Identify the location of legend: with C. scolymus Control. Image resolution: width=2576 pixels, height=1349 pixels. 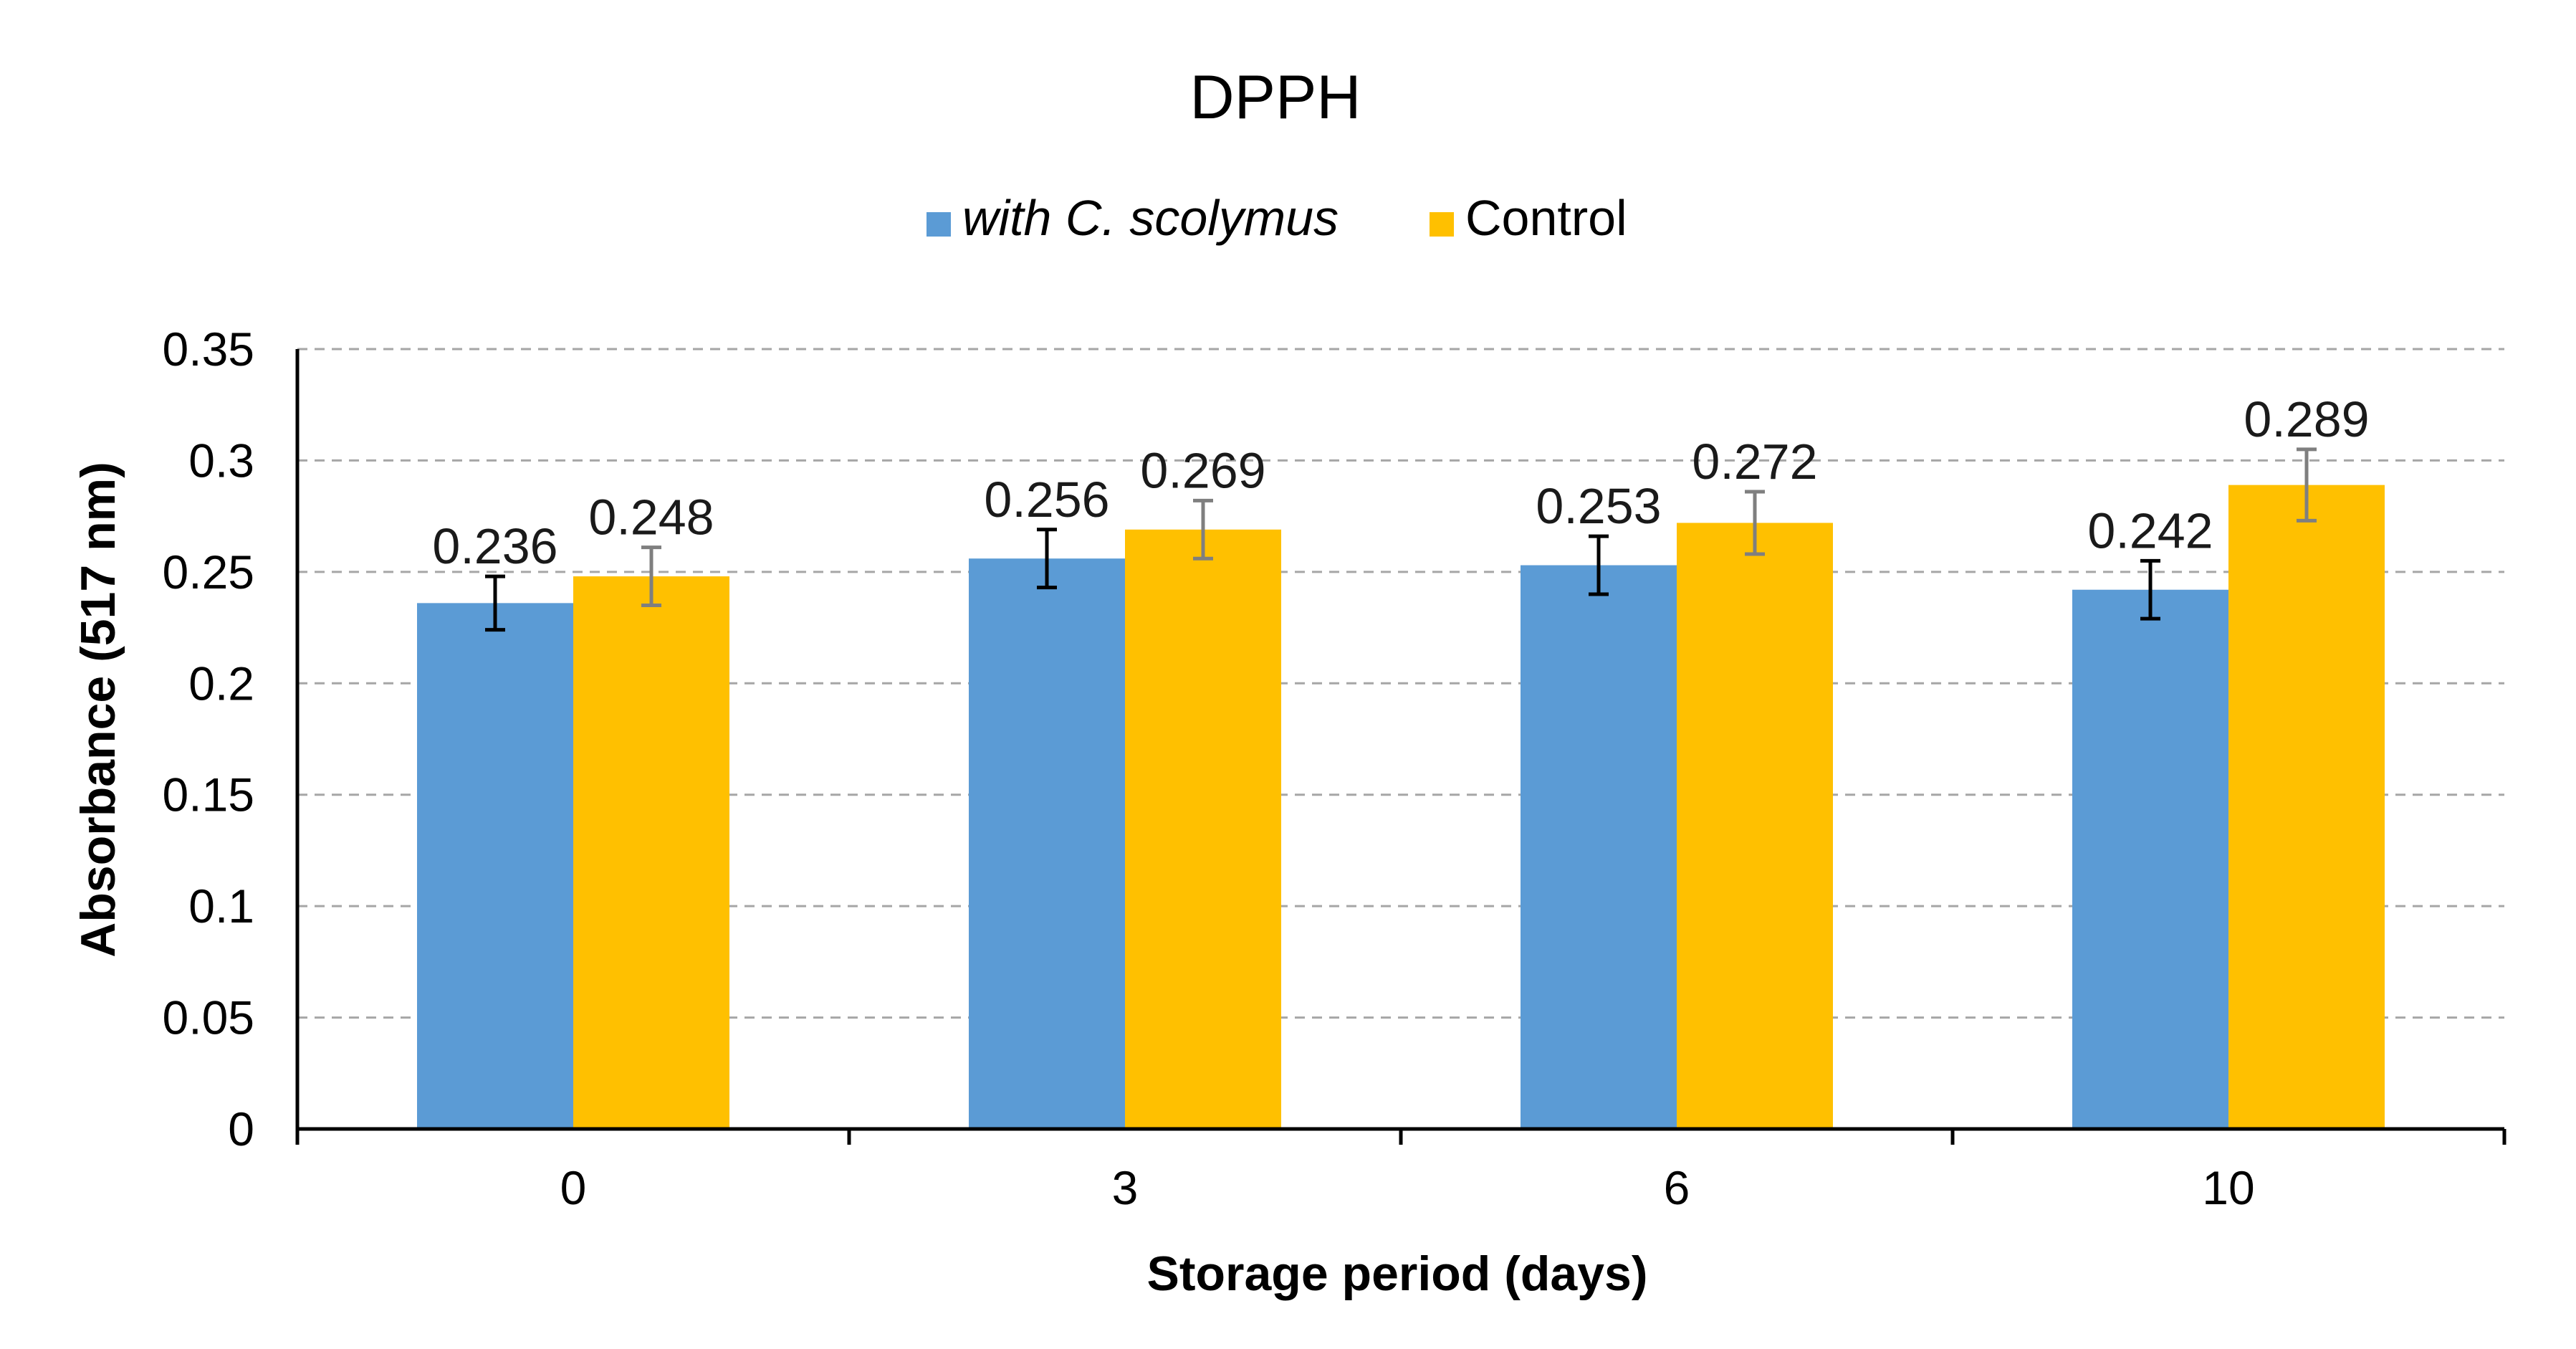
(1277, 218).